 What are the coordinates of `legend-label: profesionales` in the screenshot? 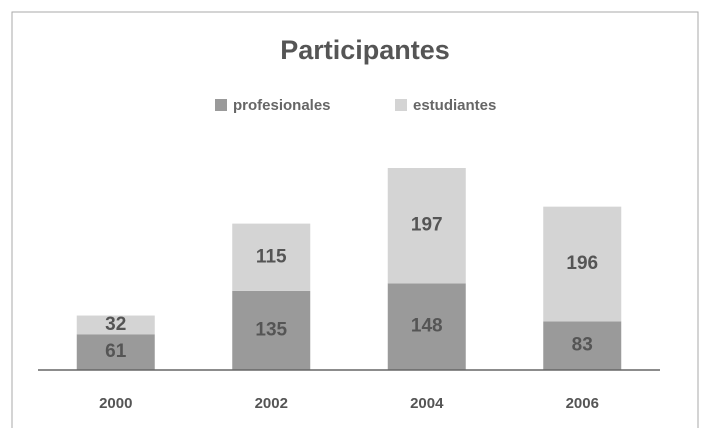 It's located at (282, 105).